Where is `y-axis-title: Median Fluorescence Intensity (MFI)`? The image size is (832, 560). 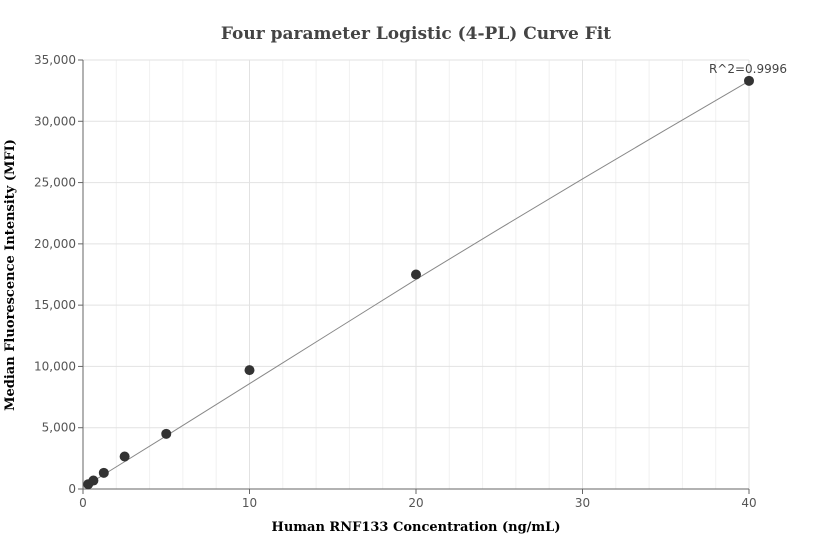 y-axis-title: Median Fluorescence Intensity (MFI) is located at coordinates (10, 275).